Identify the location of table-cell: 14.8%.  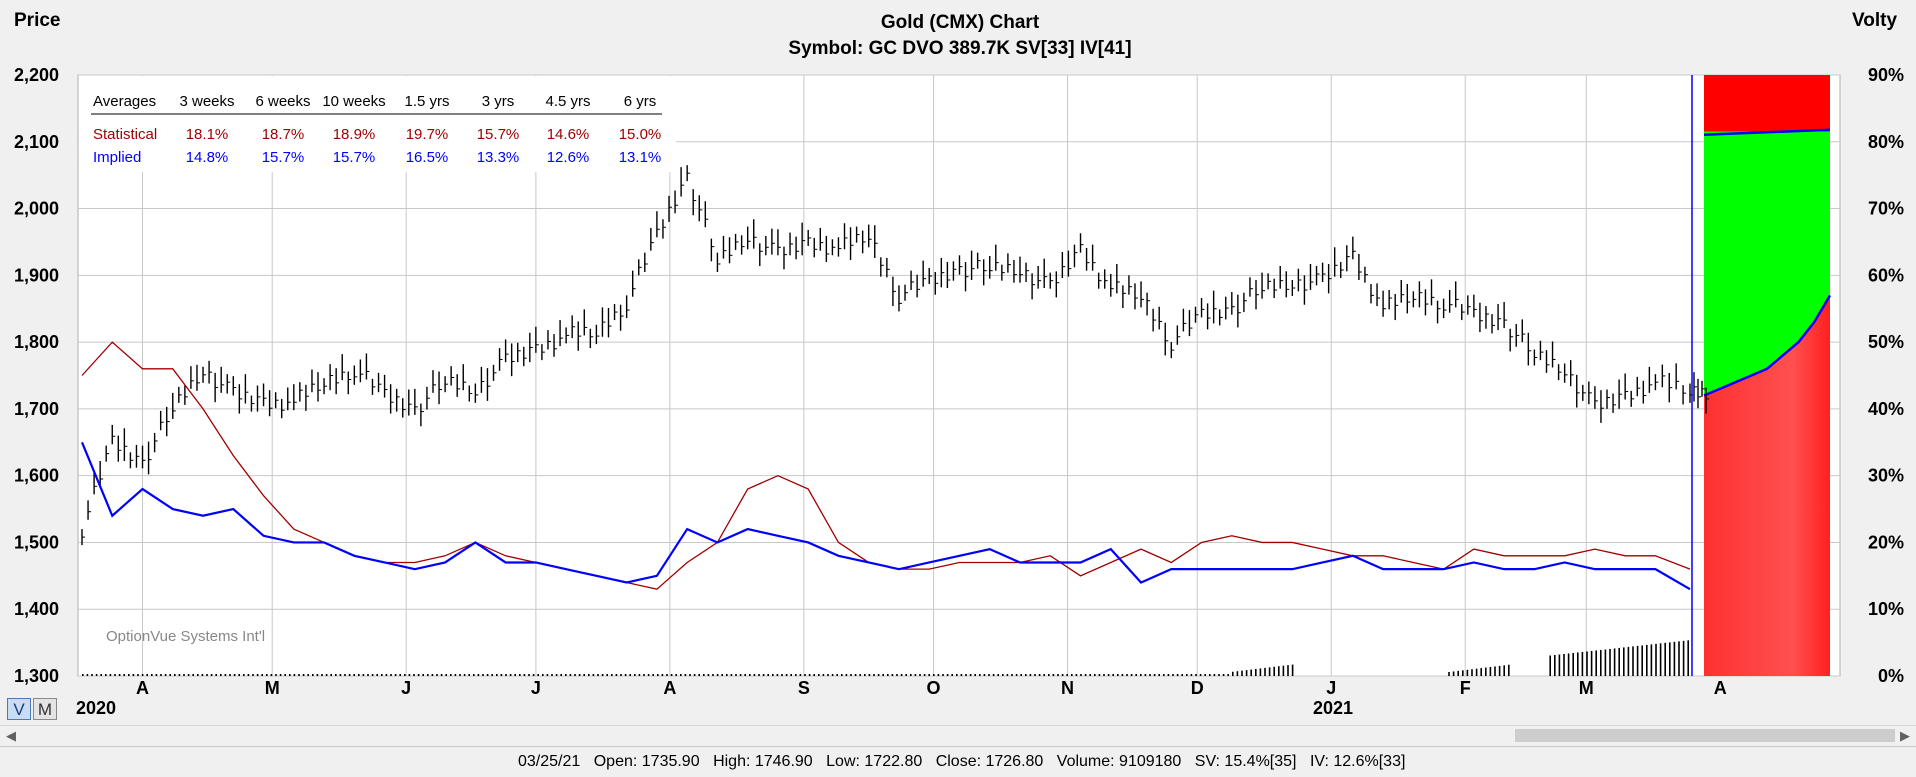
(207, 157).